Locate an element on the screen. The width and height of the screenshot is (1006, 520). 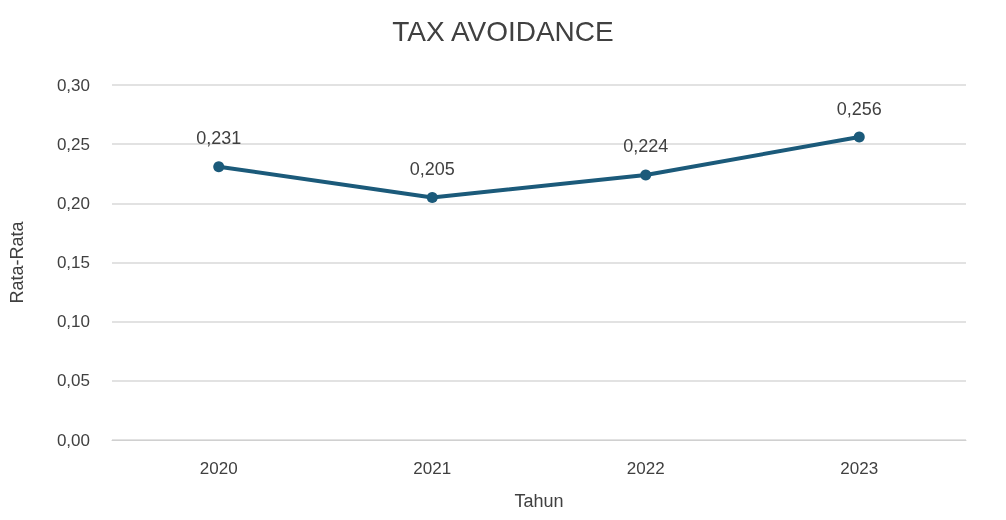
x-axis-title: Tahun is located at coordinates (539, 501).